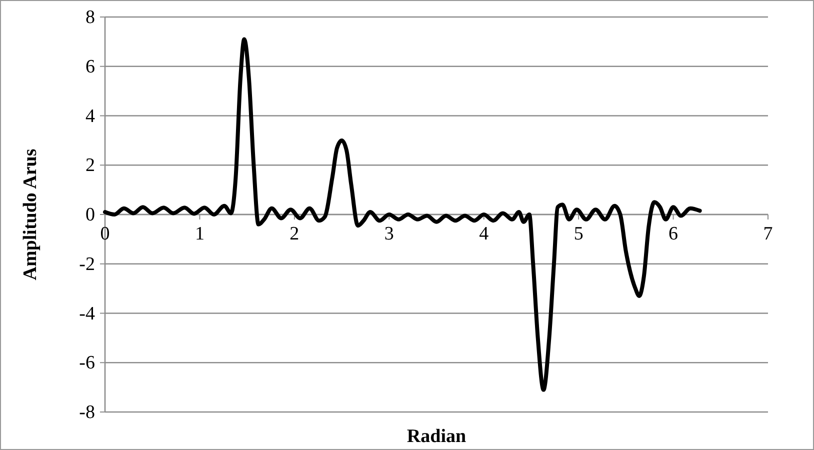 This screenshot has width=814, height=450. I want to click on x-tick-label: 1, so click(199, 234).